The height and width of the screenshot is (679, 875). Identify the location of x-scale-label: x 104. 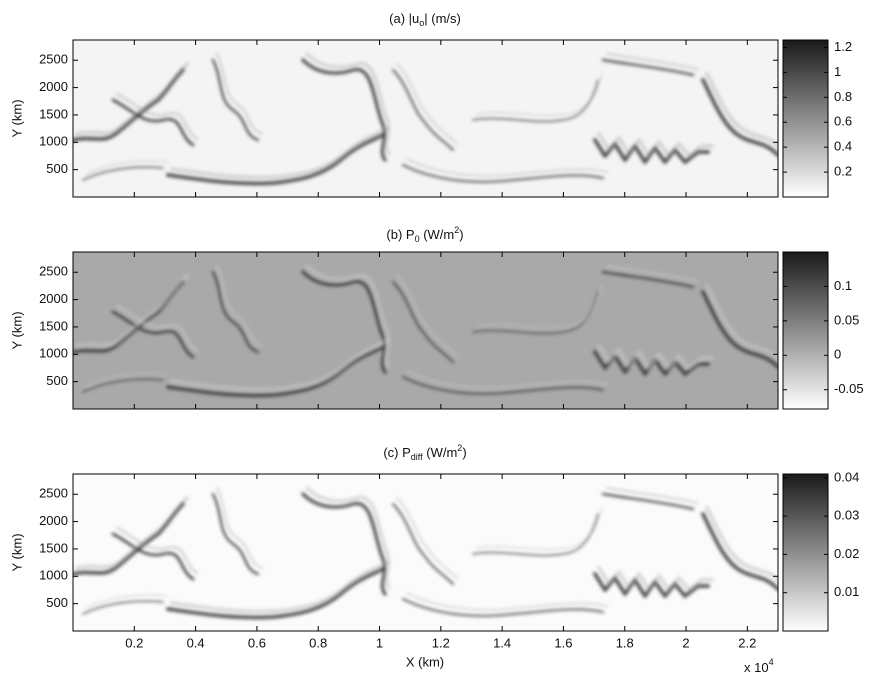
(759, 666).